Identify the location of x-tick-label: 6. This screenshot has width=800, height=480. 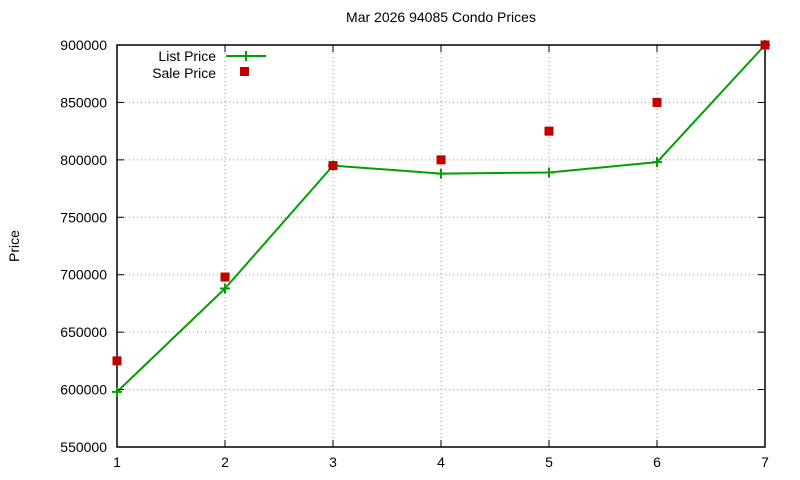
(657, 462).